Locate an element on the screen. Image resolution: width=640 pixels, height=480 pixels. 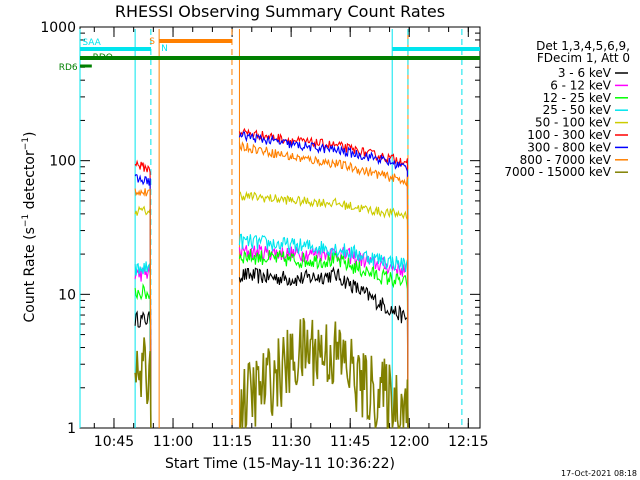
flag-label: RDO is located at coordinates (103, 58).